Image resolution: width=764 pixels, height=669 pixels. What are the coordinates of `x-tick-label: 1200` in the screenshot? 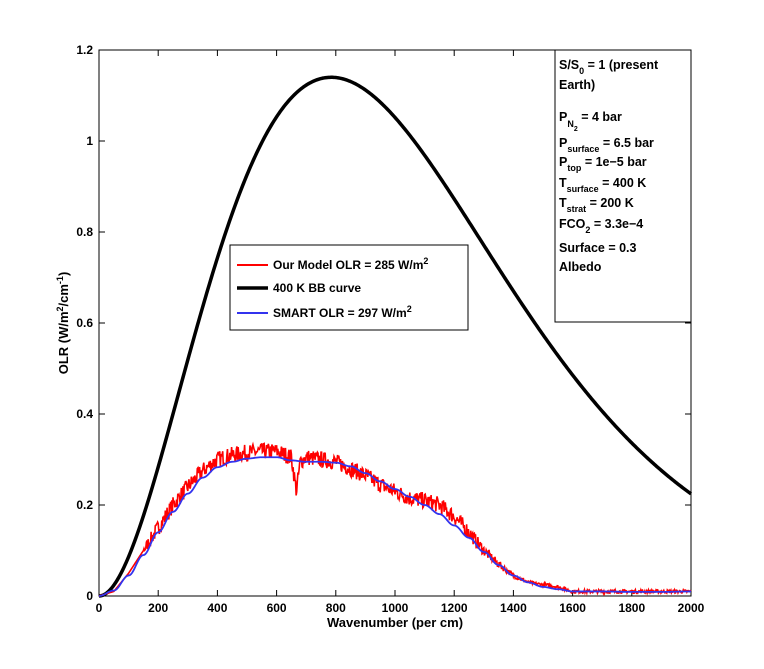 It's located at (454, 608).